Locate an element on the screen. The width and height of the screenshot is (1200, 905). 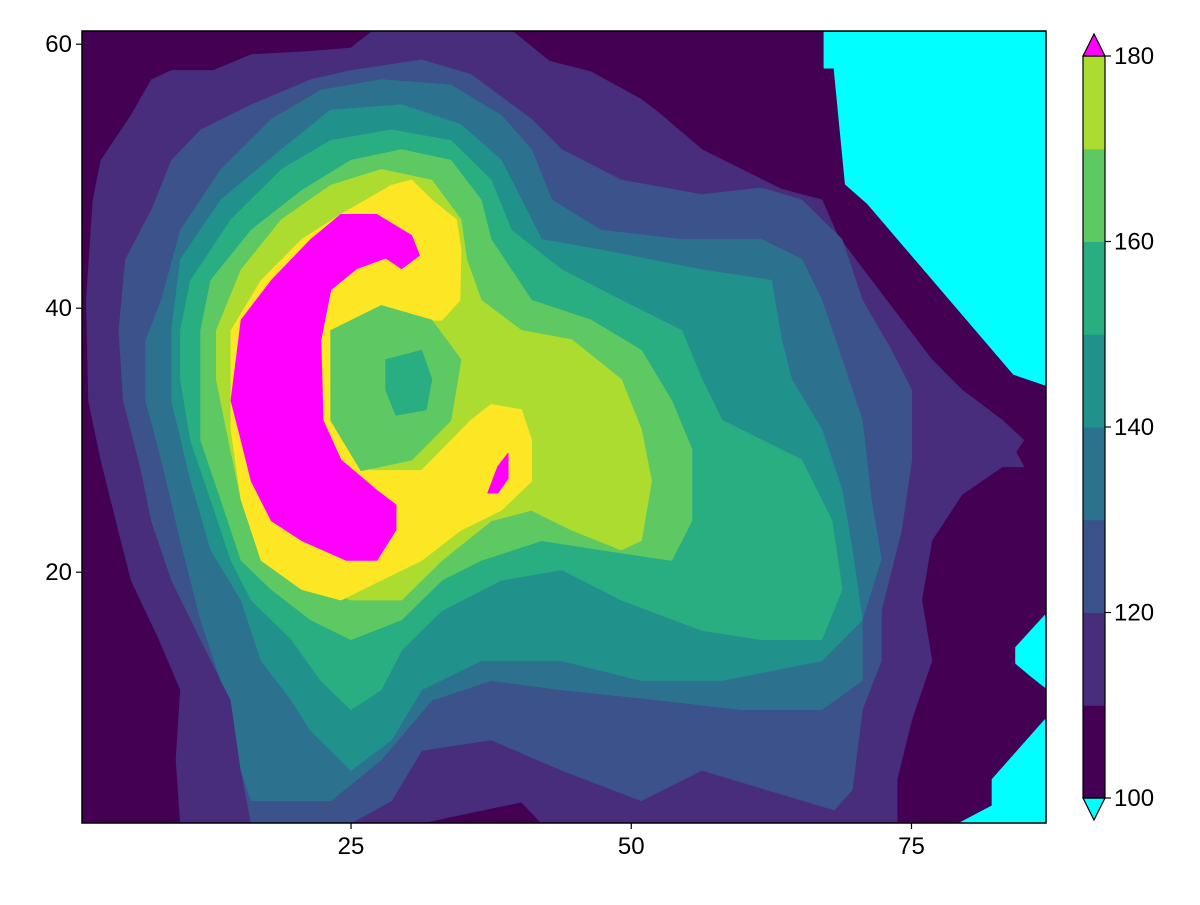
y-tick-label: 20 is located at coordinates (58, 572).